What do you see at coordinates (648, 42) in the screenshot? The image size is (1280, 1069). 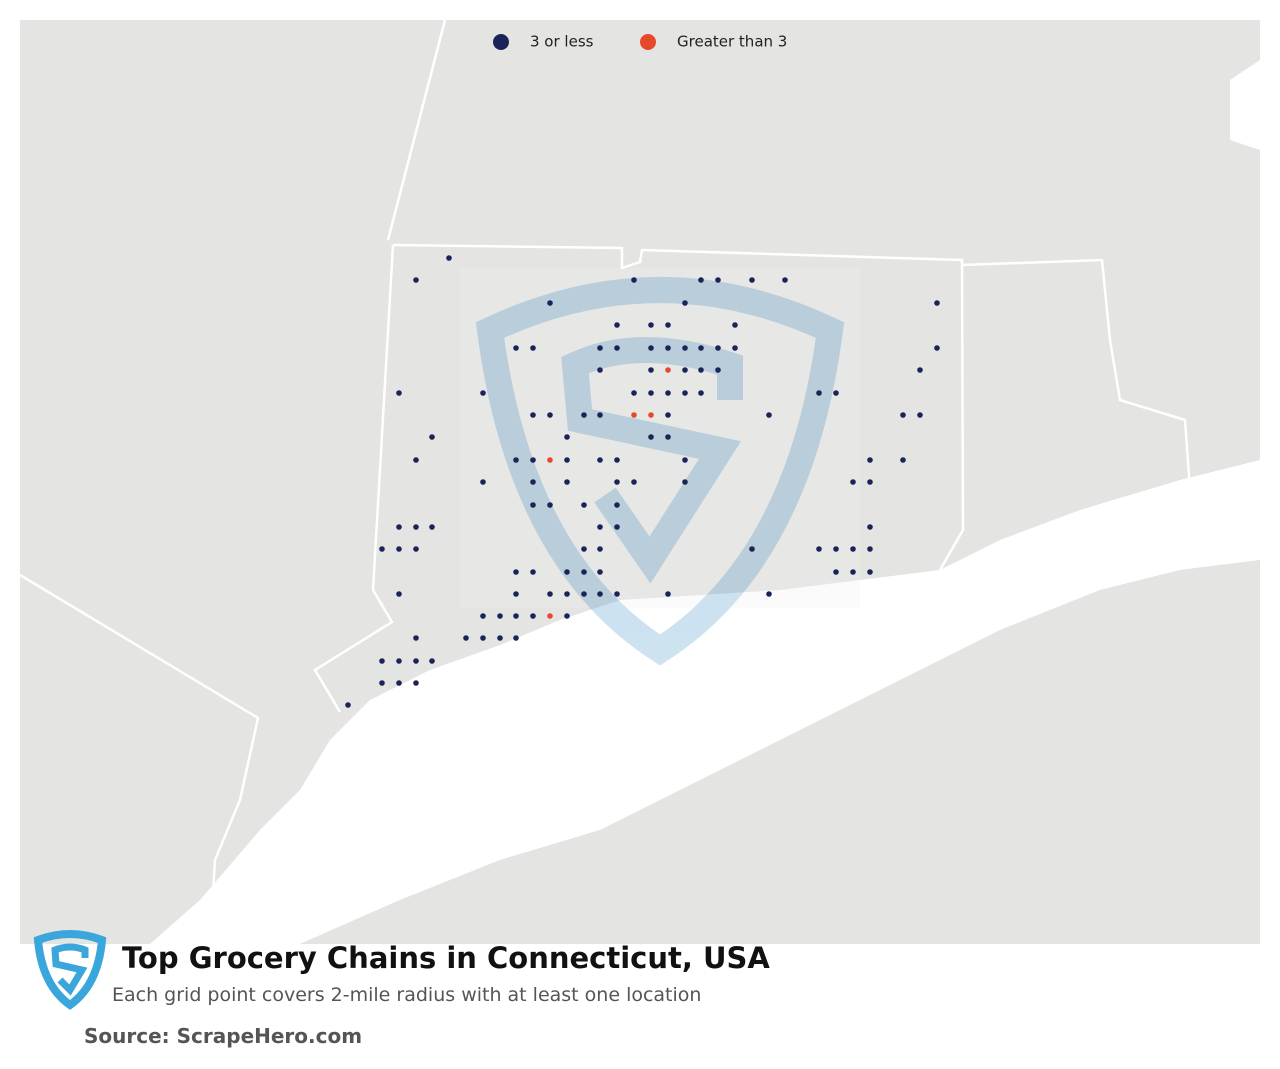 I see `legend-marker` at bounding box center [648, 42].